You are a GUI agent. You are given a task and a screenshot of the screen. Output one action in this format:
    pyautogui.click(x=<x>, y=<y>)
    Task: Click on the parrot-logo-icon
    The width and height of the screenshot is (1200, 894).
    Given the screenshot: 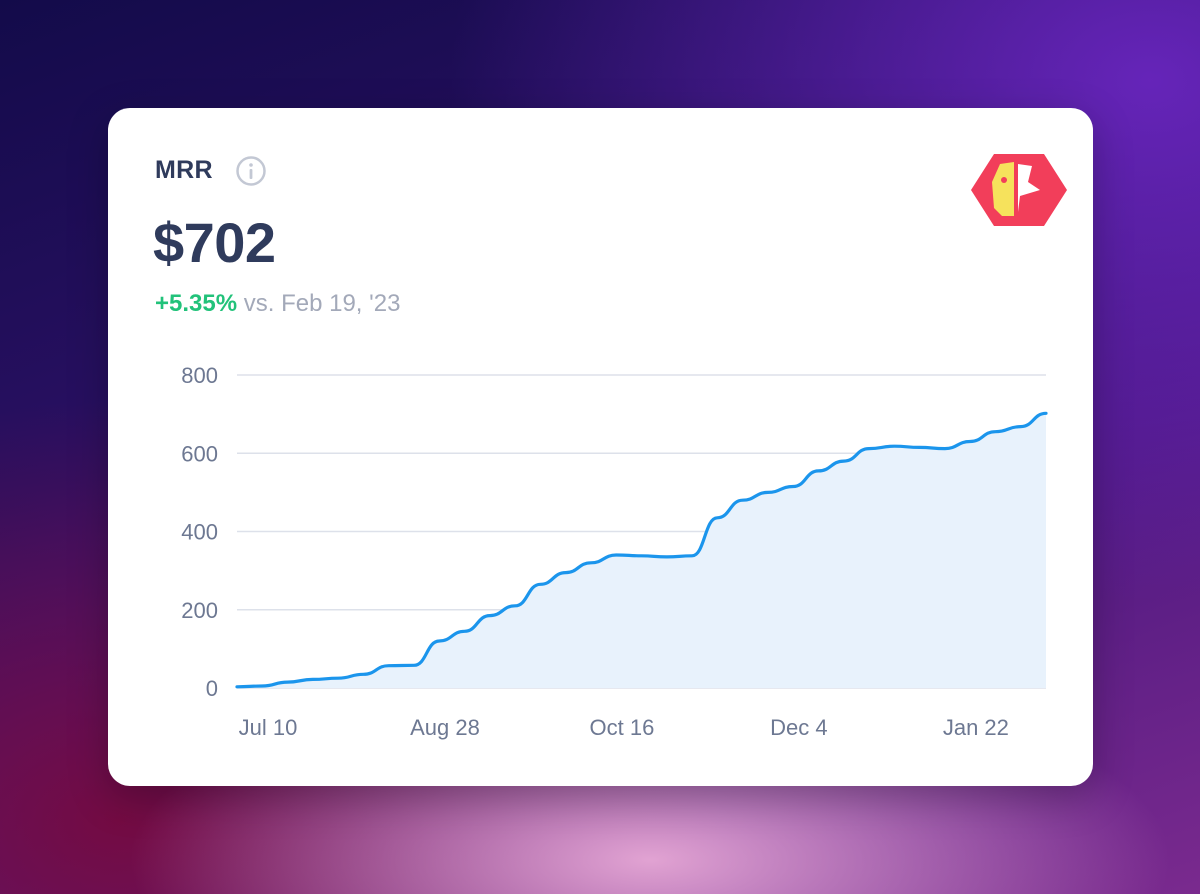 What is the action you would take?
    pyautogui.click(x=1019, y=190)
    